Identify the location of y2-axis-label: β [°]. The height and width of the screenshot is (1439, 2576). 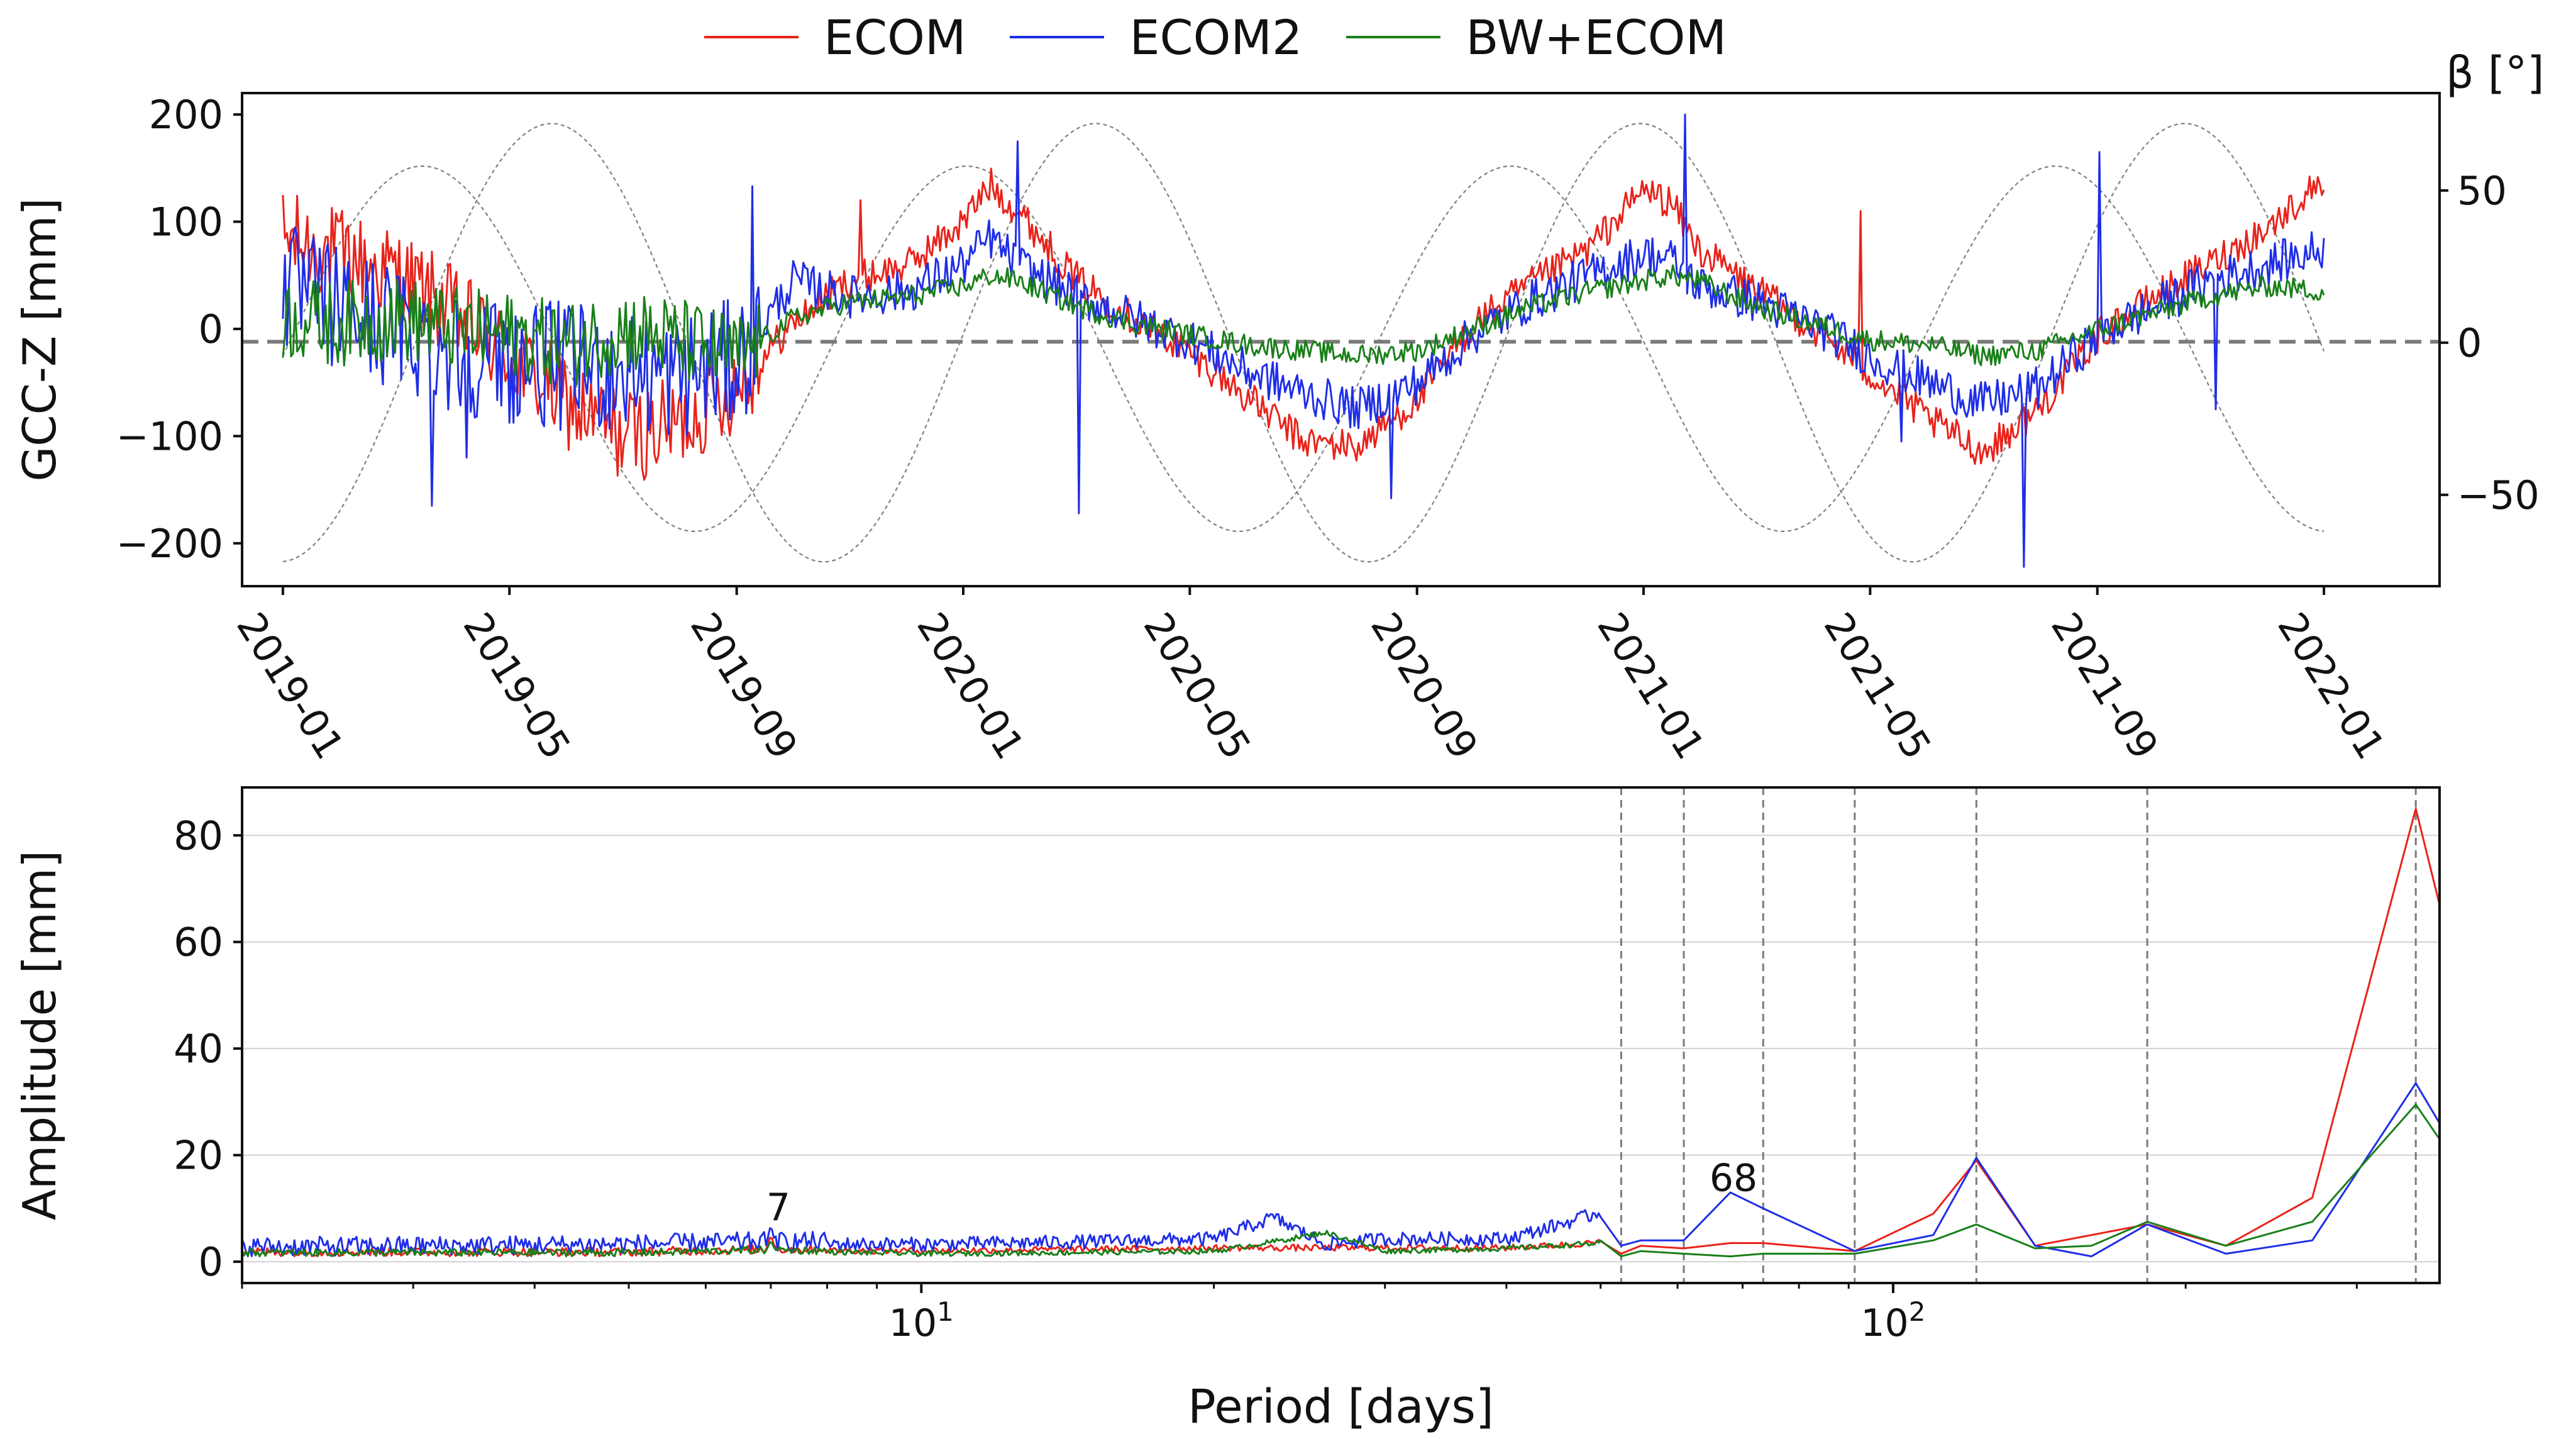
(2495, 73).